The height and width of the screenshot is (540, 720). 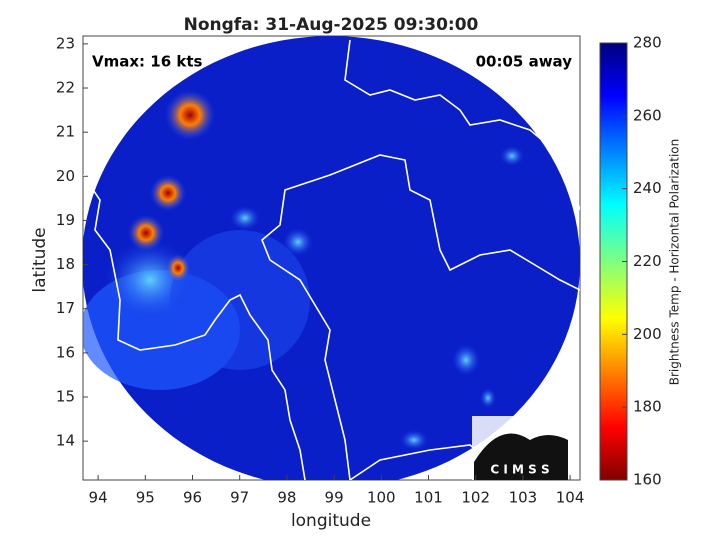 I want to click on y-tick-label: 23, so click(x=65, y=43).